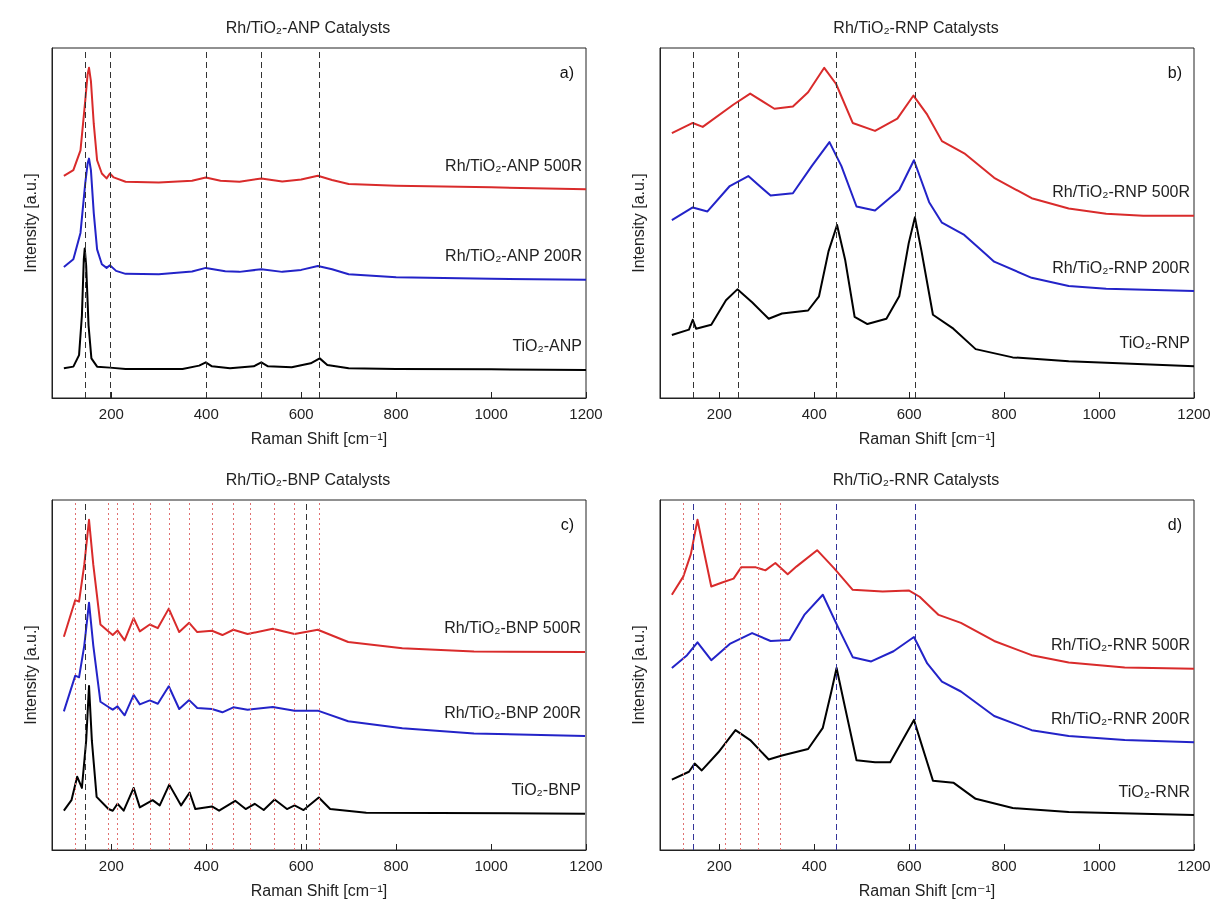  What do you see at coordinates (513, 256) in the screenshot?
I see `series-label: Rh/TiO₂-ANP 200R` at bounding box center [513, 256].